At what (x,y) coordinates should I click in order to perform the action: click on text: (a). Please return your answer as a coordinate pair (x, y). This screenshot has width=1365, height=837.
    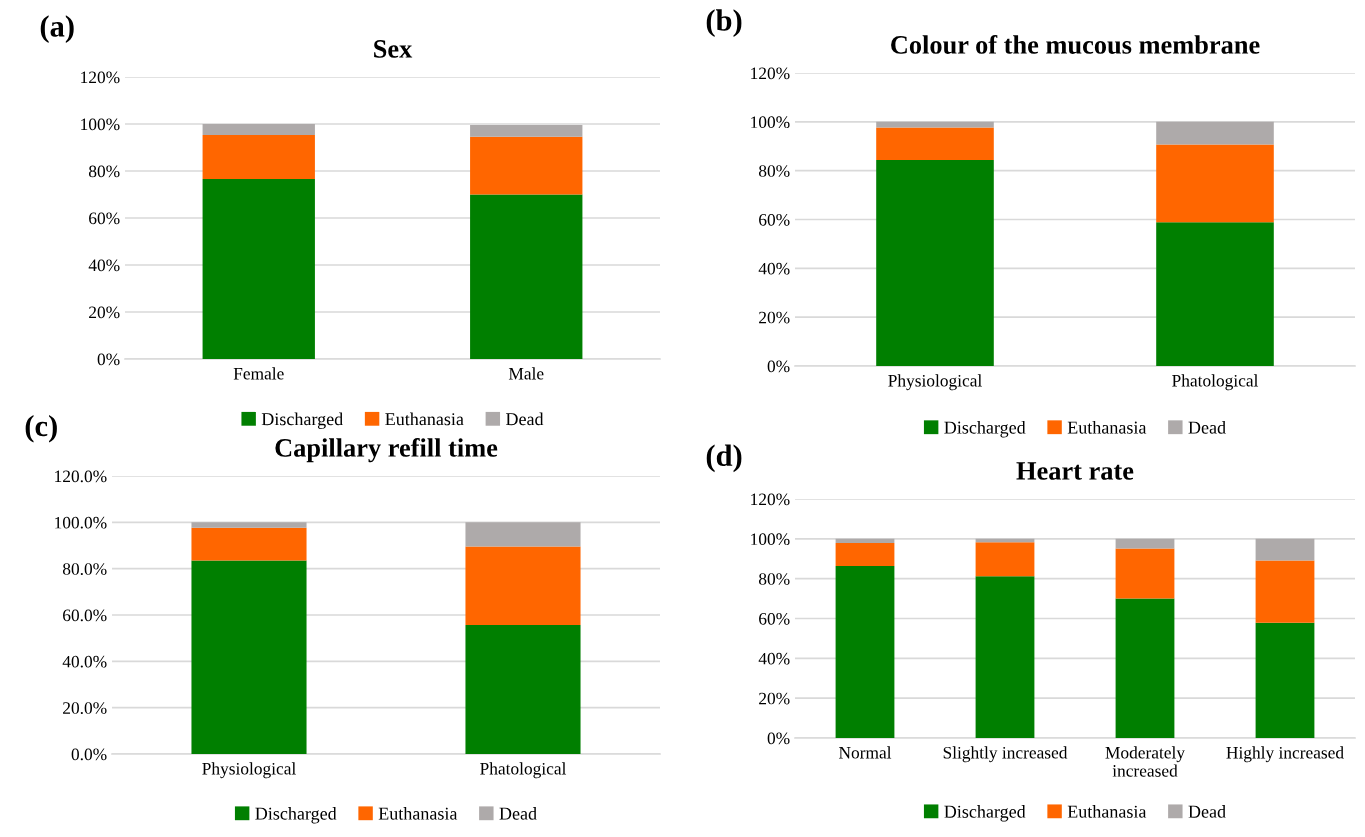
    Looking at the image, I should click on (57, 29).